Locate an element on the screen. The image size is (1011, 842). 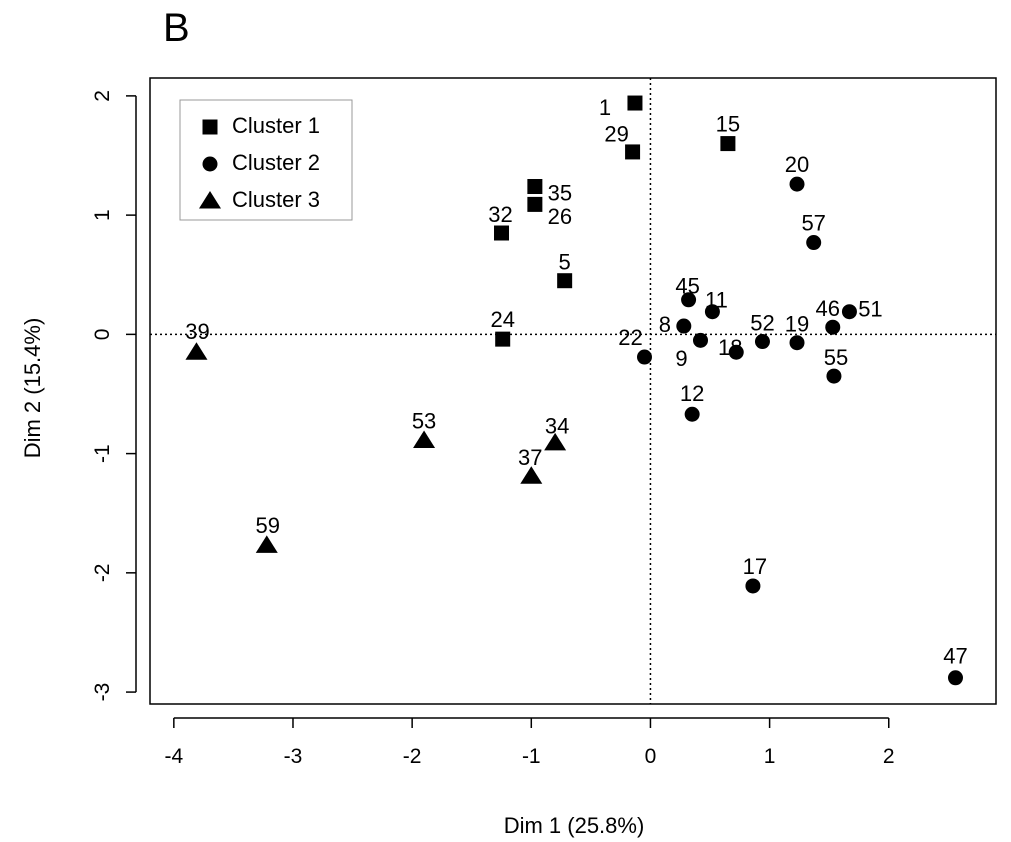
point-55-circle is located at coordinates (834, 376).